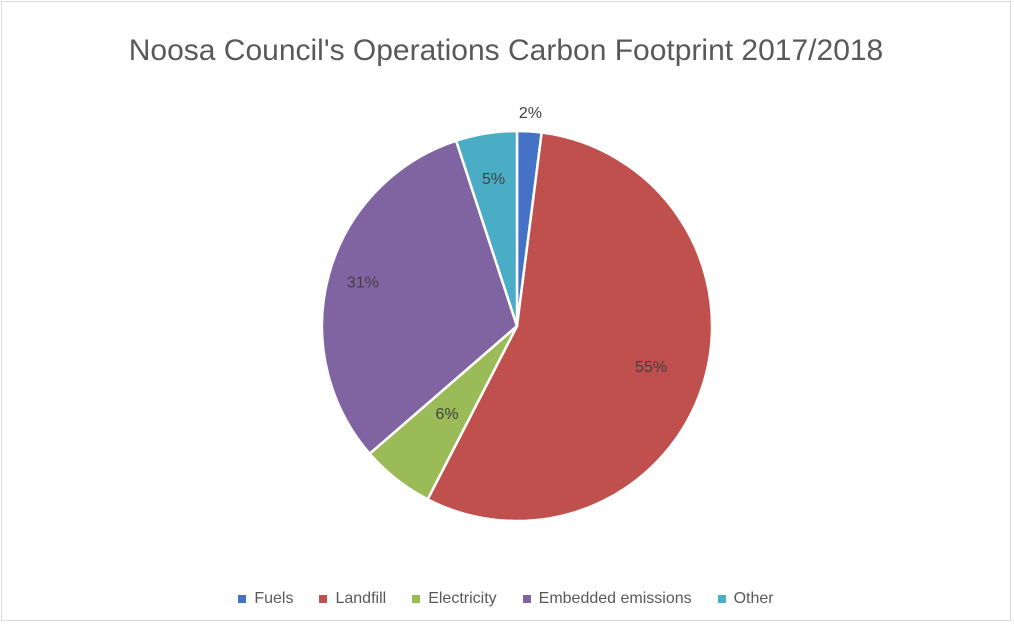 The image size is (1014, 624). What do you see at coordinates (753, 598) in the screenshot?
I see `legend-label: Other` at bounding box center [753, 598].